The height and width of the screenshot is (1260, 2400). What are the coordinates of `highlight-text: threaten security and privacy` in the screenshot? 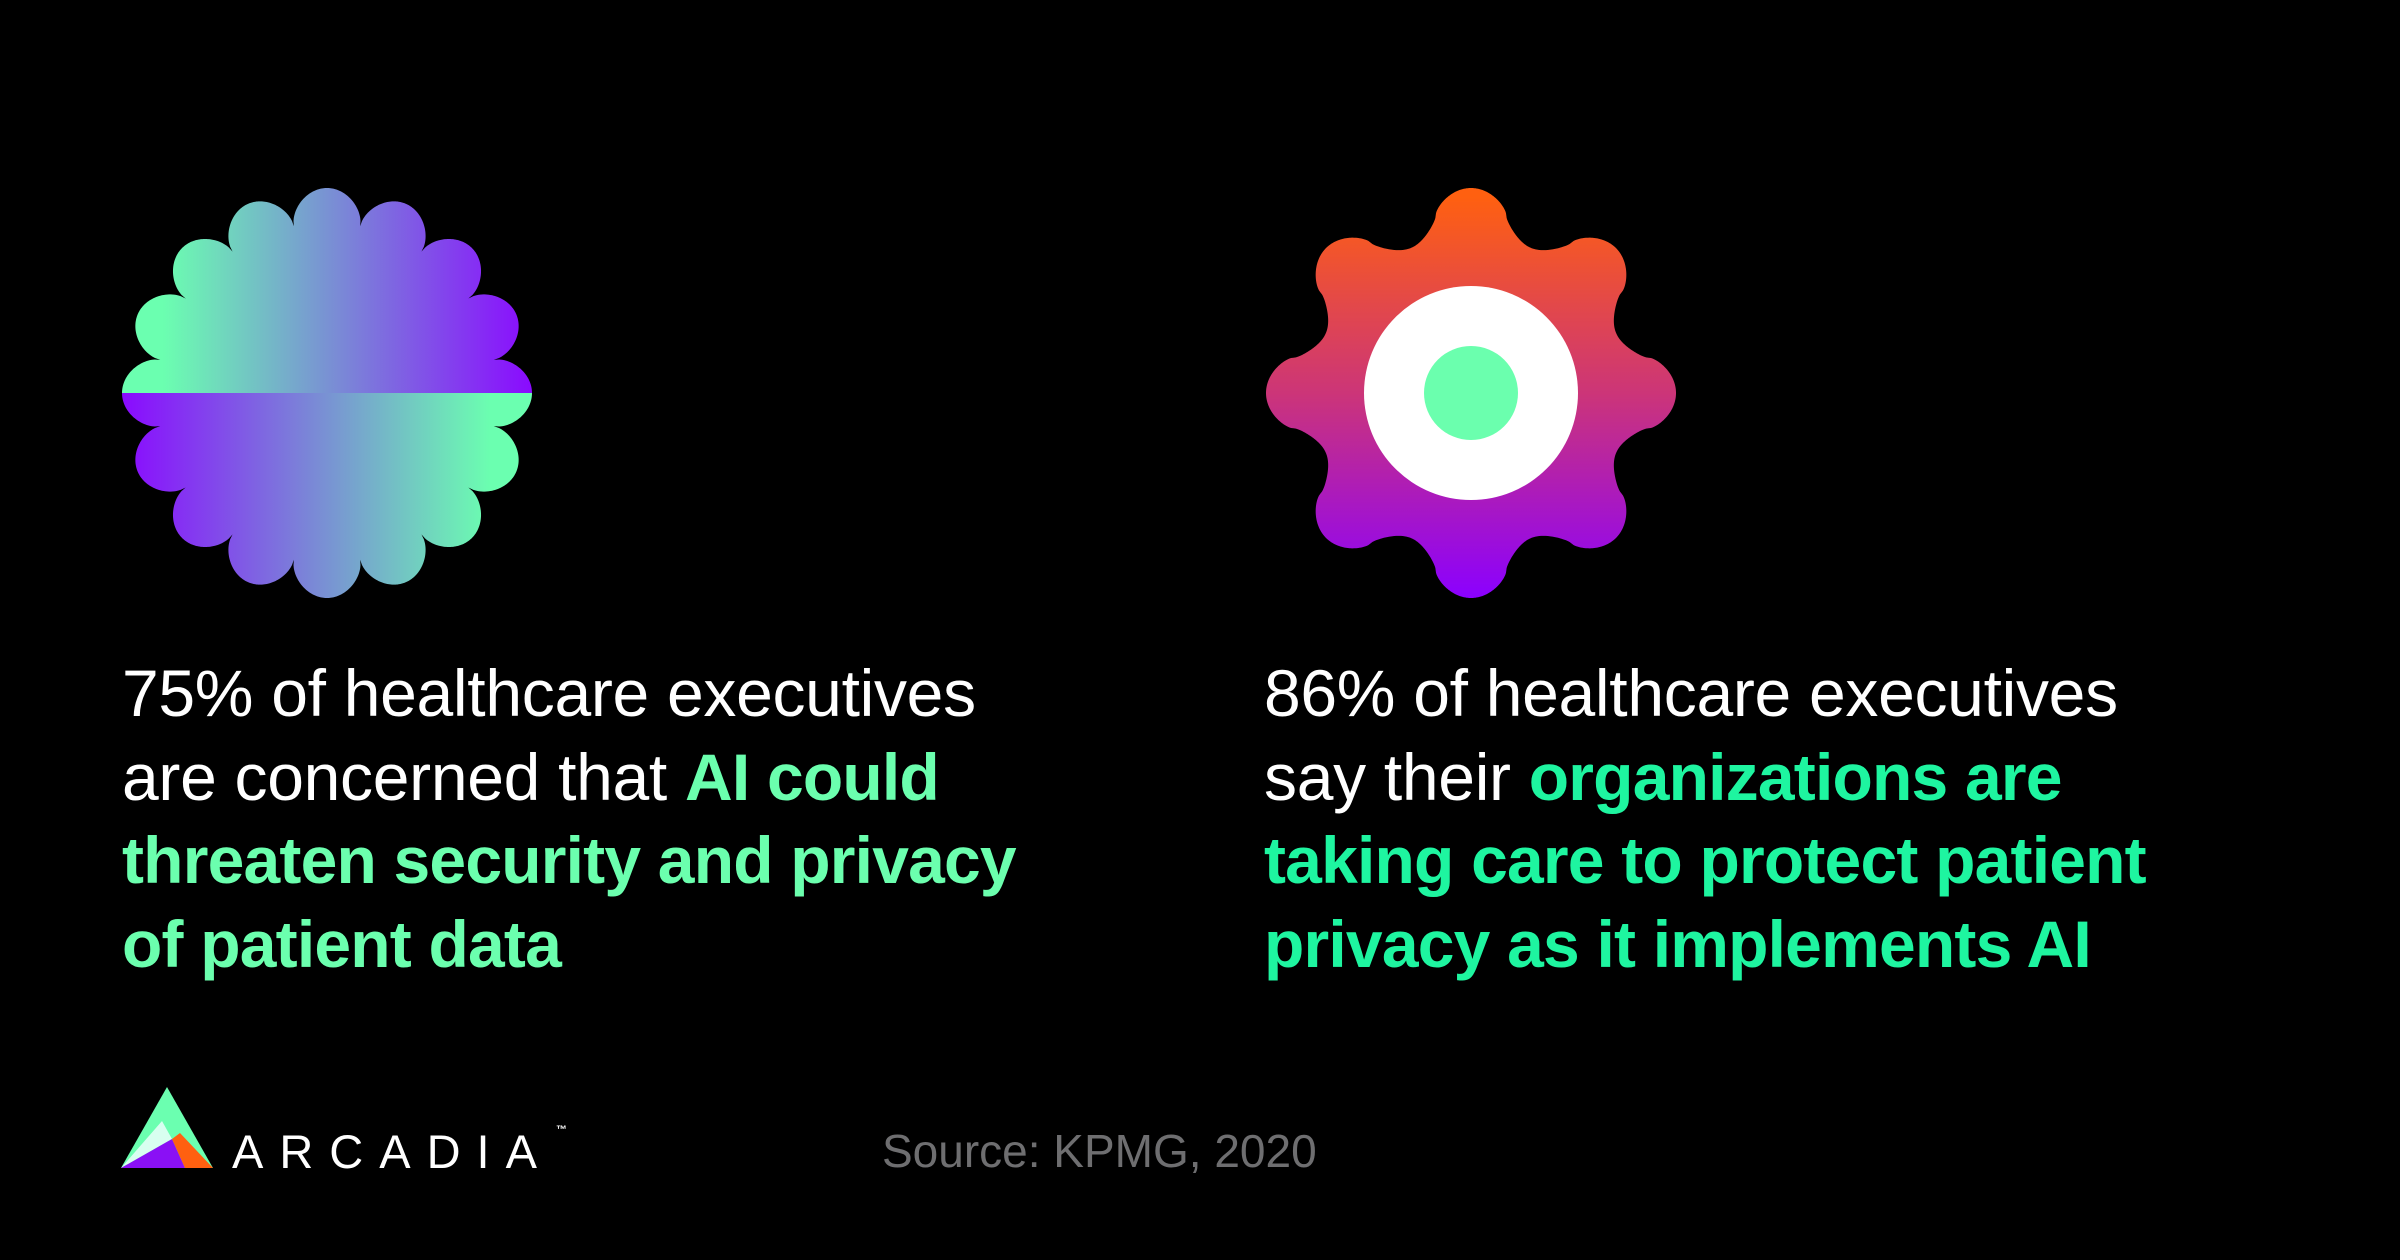 It's located at (569, 860).